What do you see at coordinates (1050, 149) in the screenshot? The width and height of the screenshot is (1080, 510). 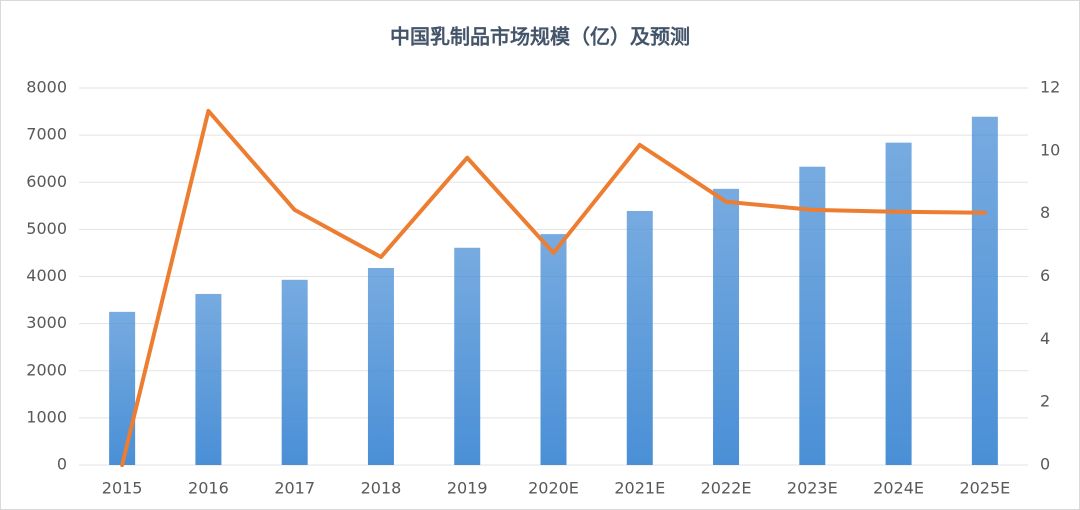 I see `y2-tick-label: 10` at bounding box center [1050, 149].